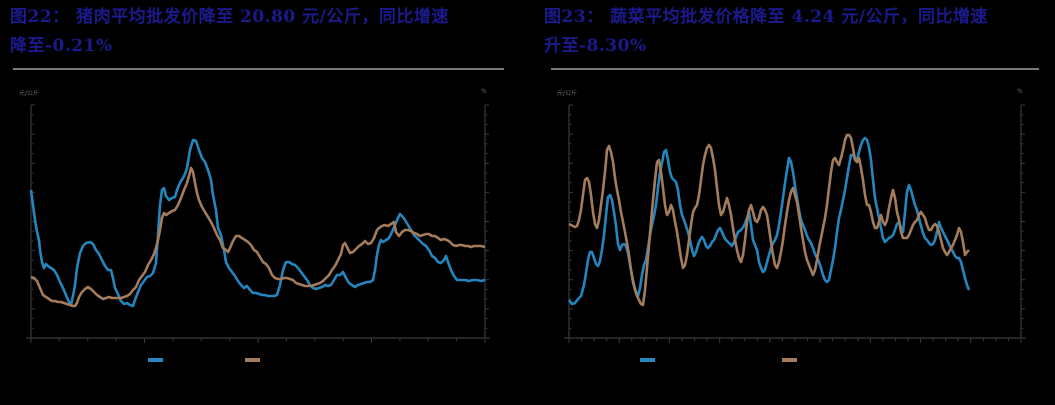 This screenshot has width=1055, height=405. What do you see at coordinates (789, 360) in the screenshot?
I see `figure-23-legend-swatch-yoy` at bounding box center [789, 360].